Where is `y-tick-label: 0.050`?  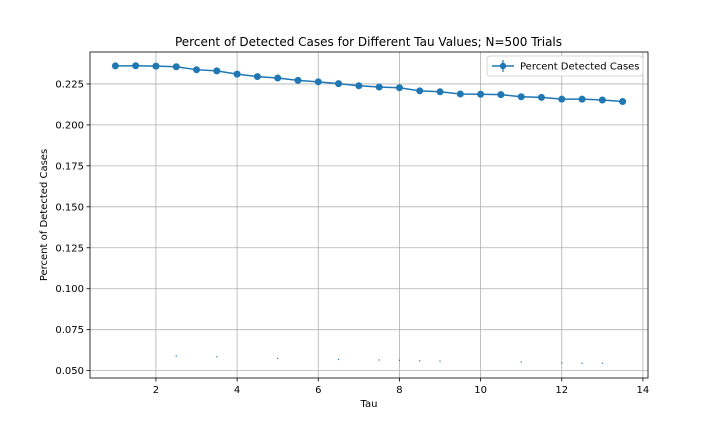 y-tick-label: 0.050 is located at coordinates (69, 371).